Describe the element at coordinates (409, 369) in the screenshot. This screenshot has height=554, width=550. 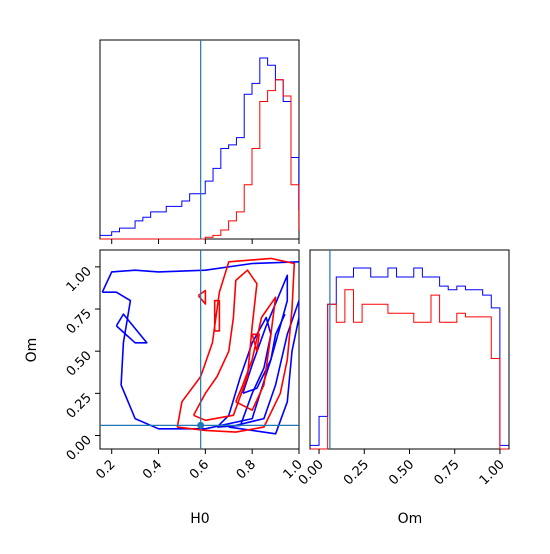
I see `hist-om-red-step` at that location.